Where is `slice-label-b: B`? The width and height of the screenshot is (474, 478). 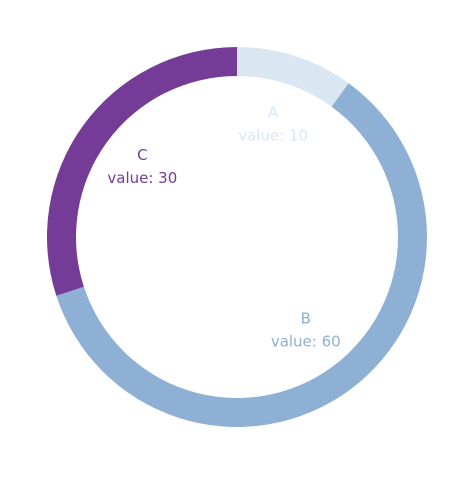
slice-label-b: B is located at coordinates (306, 319).